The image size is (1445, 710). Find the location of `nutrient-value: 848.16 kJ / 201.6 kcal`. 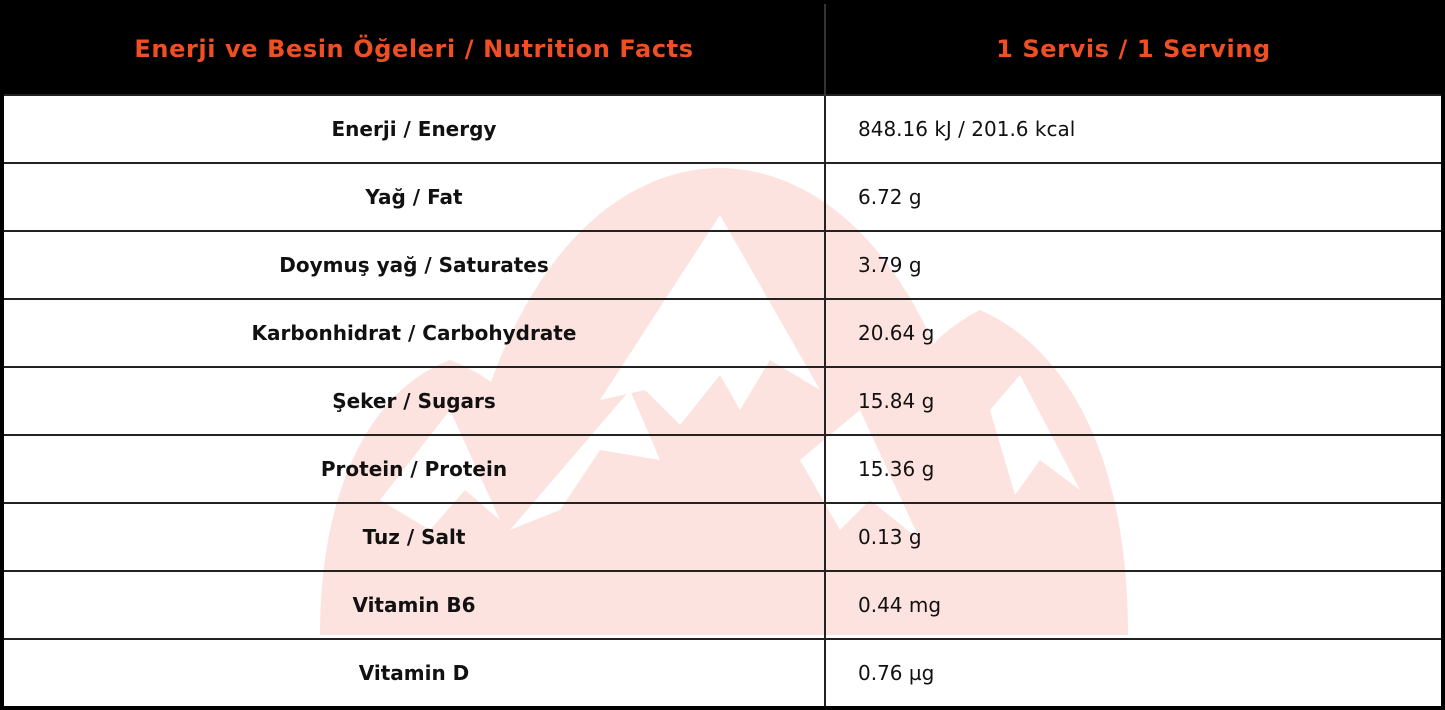

nutrient-value: 848.16 kJ / 201.6 kcal is located at coordinates (1133, 128).